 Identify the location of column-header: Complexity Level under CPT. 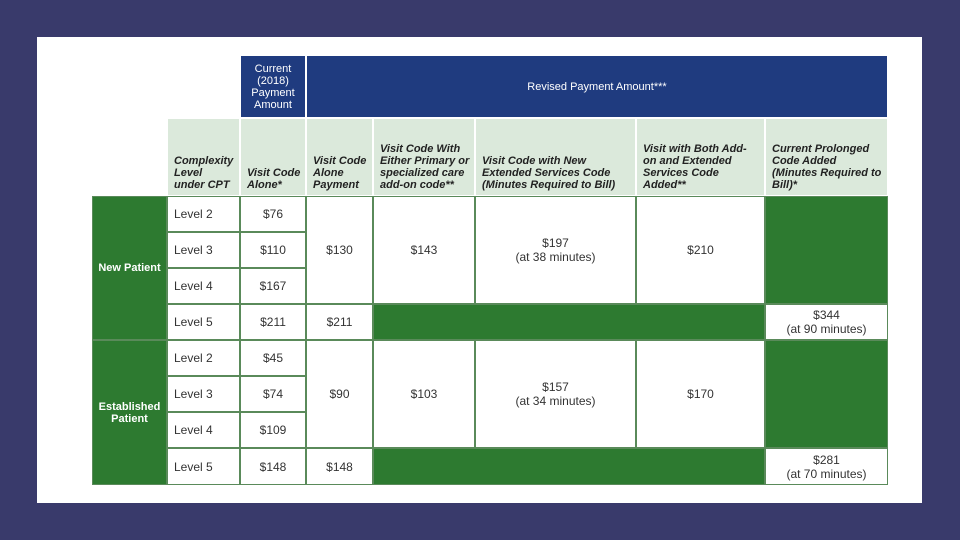
(203, 157).